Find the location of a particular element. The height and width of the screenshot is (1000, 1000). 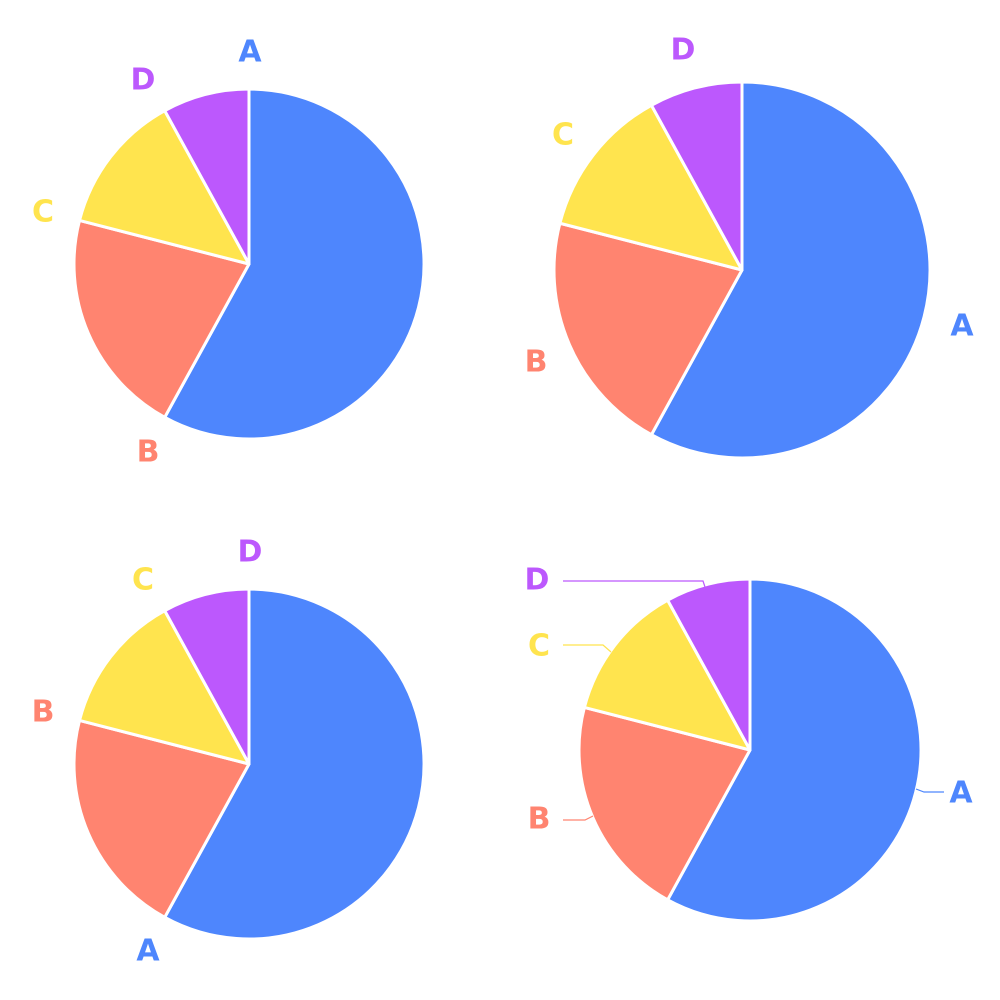

leader-line-c is located at coordinates (587, 648).